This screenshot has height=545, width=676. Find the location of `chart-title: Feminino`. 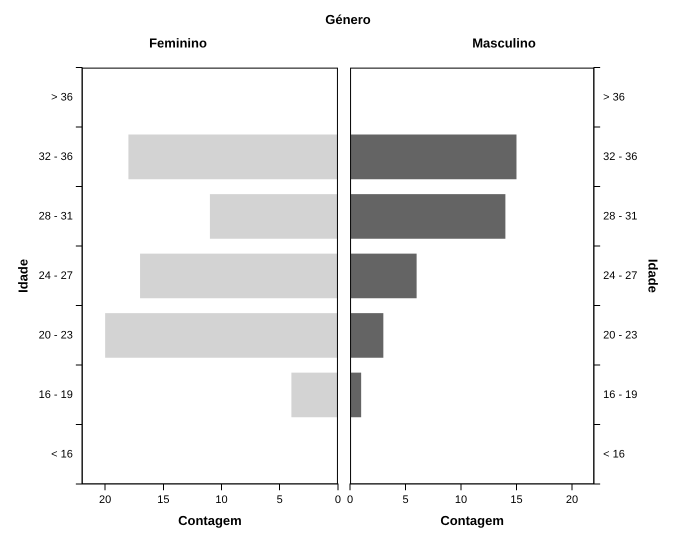

chart-title: Feminino is located at coordinates (178, 42).